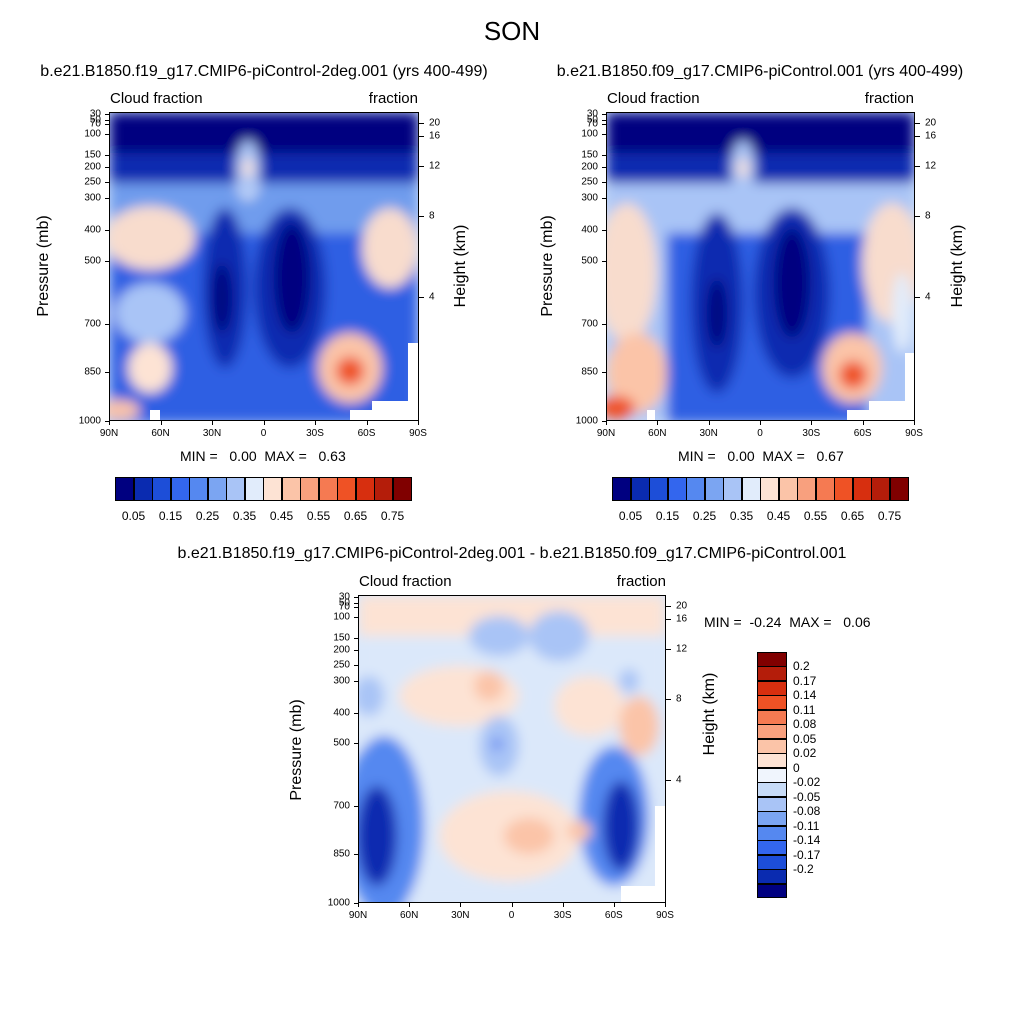 This screenshot has width=1024, height=1024. Describe the element at coordinates (630, 516) in the screenshot. I see `colorbar-label: 0.05` at that location.